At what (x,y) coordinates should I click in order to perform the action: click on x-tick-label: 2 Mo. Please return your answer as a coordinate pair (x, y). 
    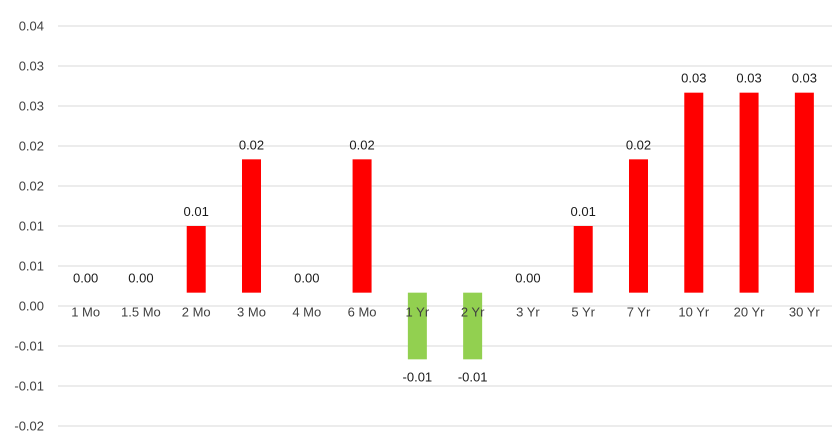
    Looking at the image, I should click on (196, 312).